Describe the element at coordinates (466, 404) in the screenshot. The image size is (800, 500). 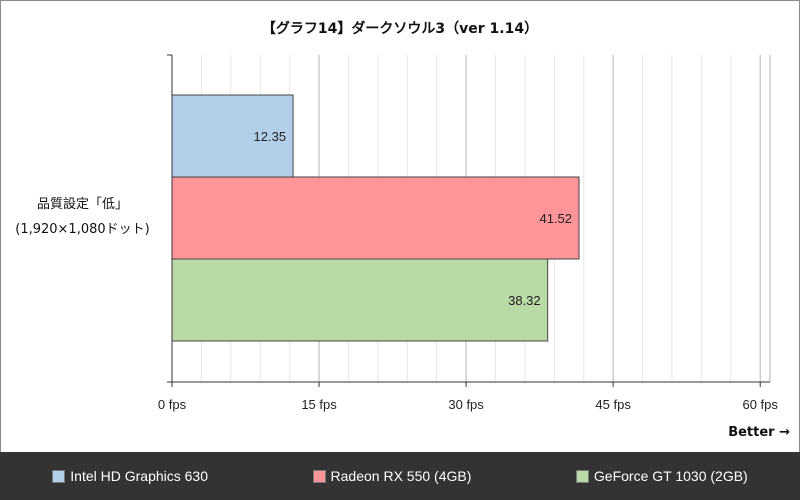
I see `x-tick-label: 30 fps` at that location.